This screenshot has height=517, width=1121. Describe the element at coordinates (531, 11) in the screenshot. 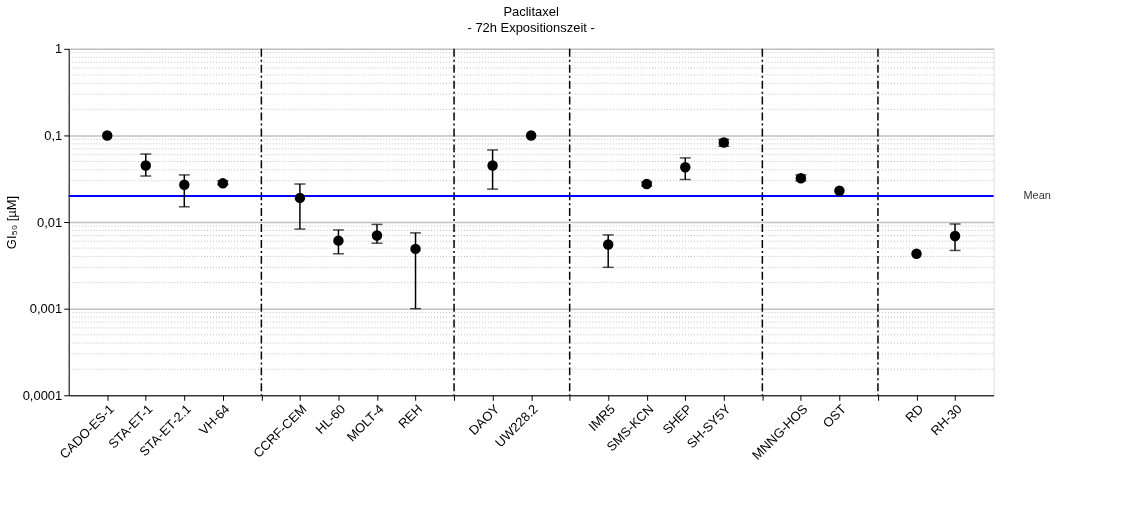

I see `chart-title: Paclitaxel` at that location.